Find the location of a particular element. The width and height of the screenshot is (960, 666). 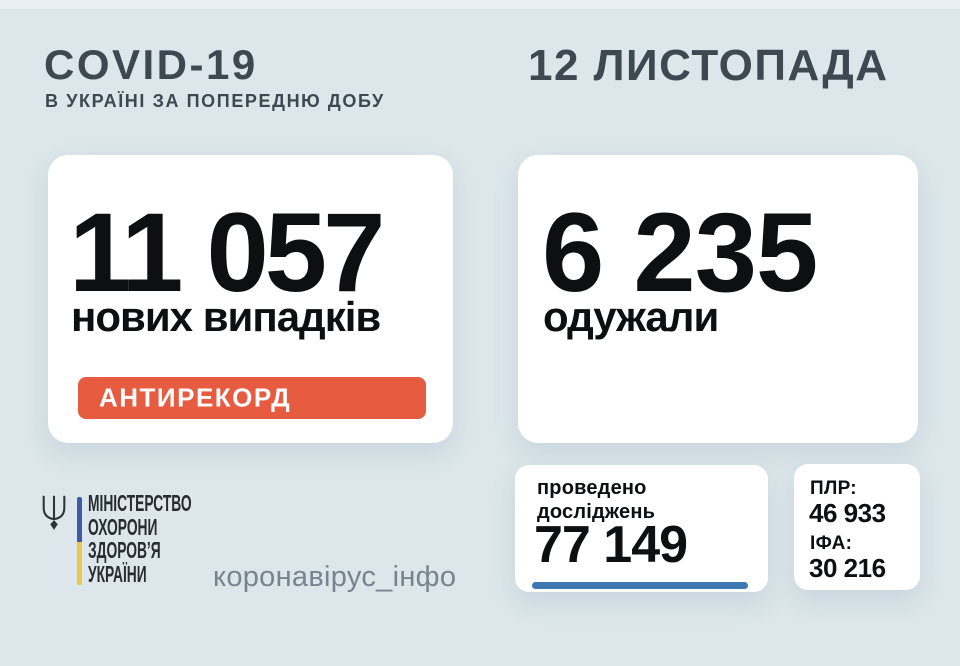

tests-value: 77 149 is located at coordinates (611, 545).